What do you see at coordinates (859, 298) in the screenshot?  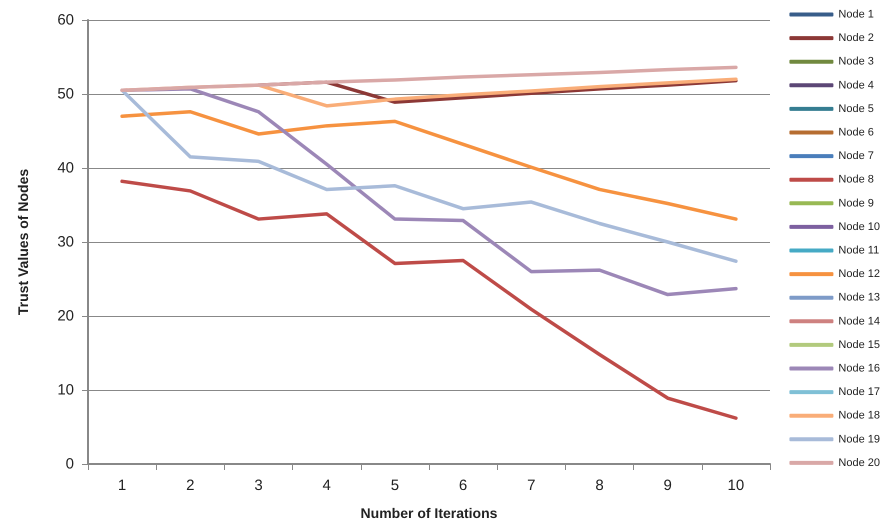 I see `legend-label: Node 13` at bounding box center [859, 298].